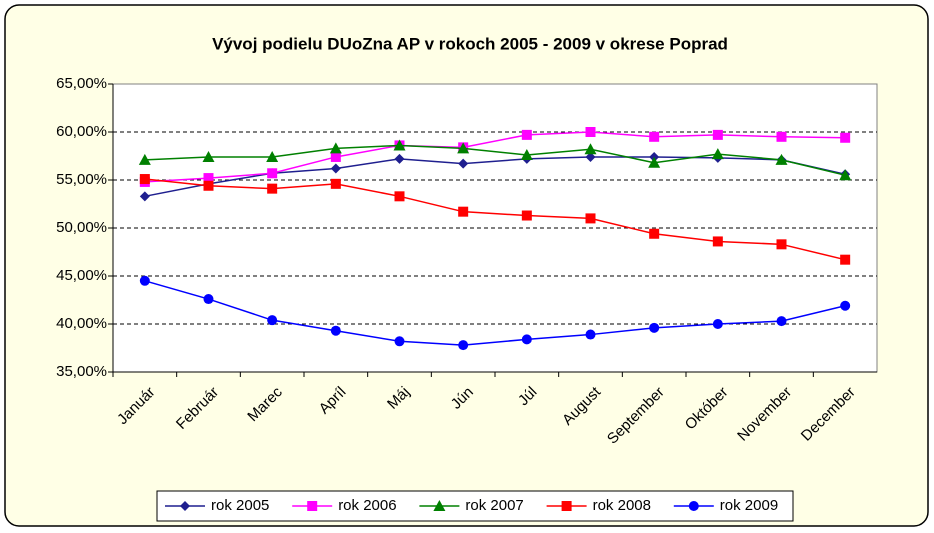 The image size is (934, 533). Describe the element at coordinates (81, 275) in the screenshot. I see `y-tick-label: 45,00%` at that location.